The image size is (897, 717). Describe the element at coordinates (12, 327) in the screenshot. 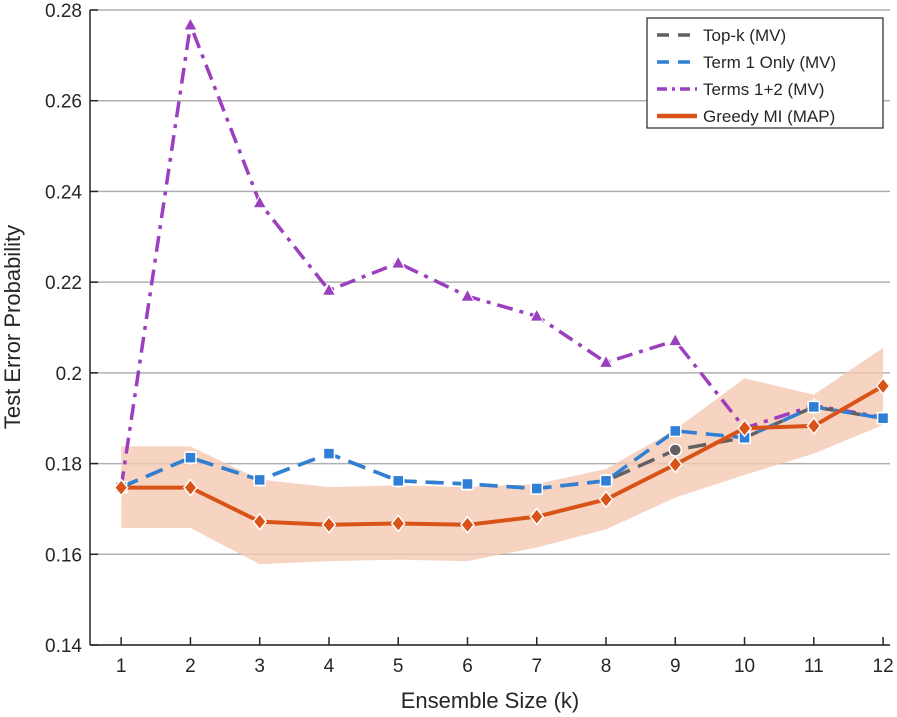

I see `y-axis-label: Test Error Probability` at that location.